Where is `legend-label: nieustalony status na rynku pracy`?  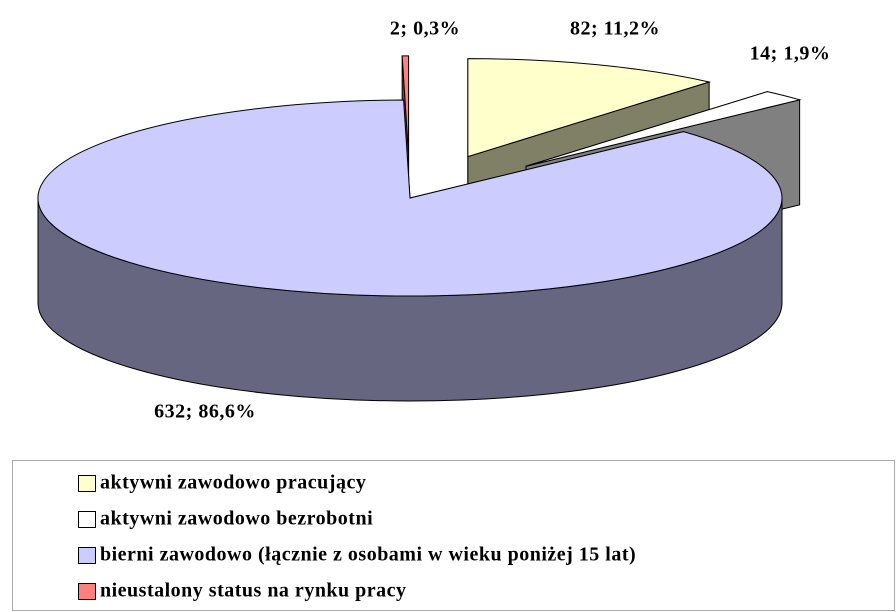
legend-label: nieustalony status na rynku pracy is located at coordinates (253, 591).